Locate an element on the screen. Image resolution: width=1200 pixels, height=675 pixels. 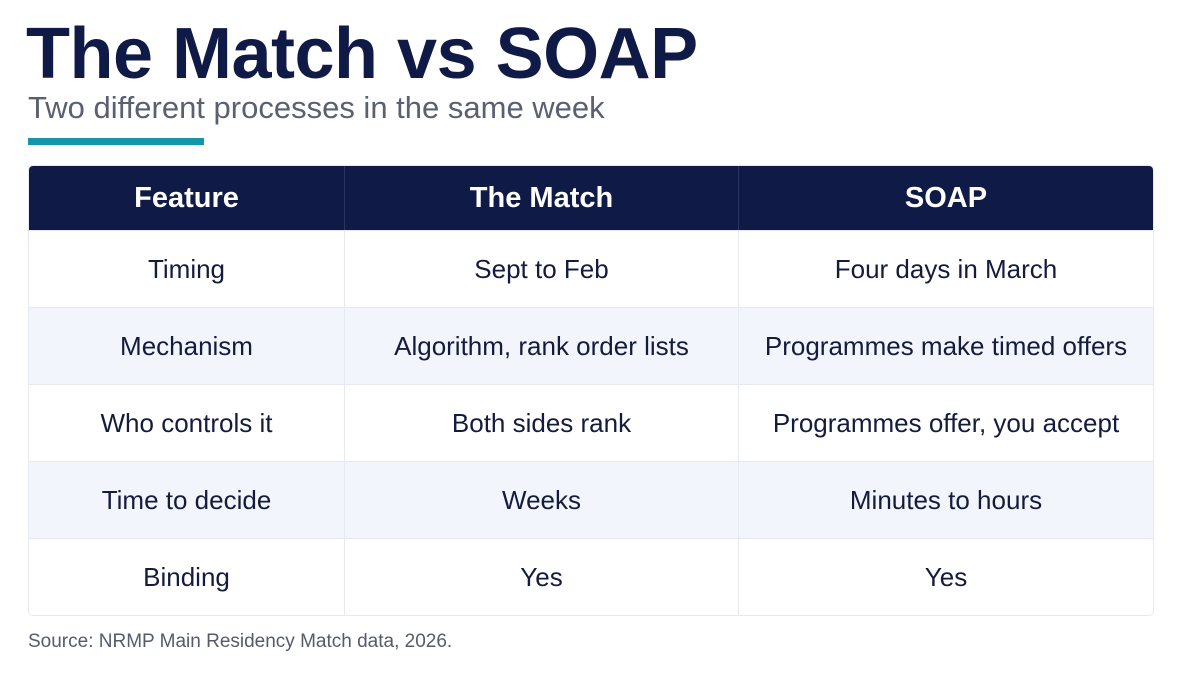
row-match-cell: Algorithm, rank order lists is located at coordinates (541, 346).